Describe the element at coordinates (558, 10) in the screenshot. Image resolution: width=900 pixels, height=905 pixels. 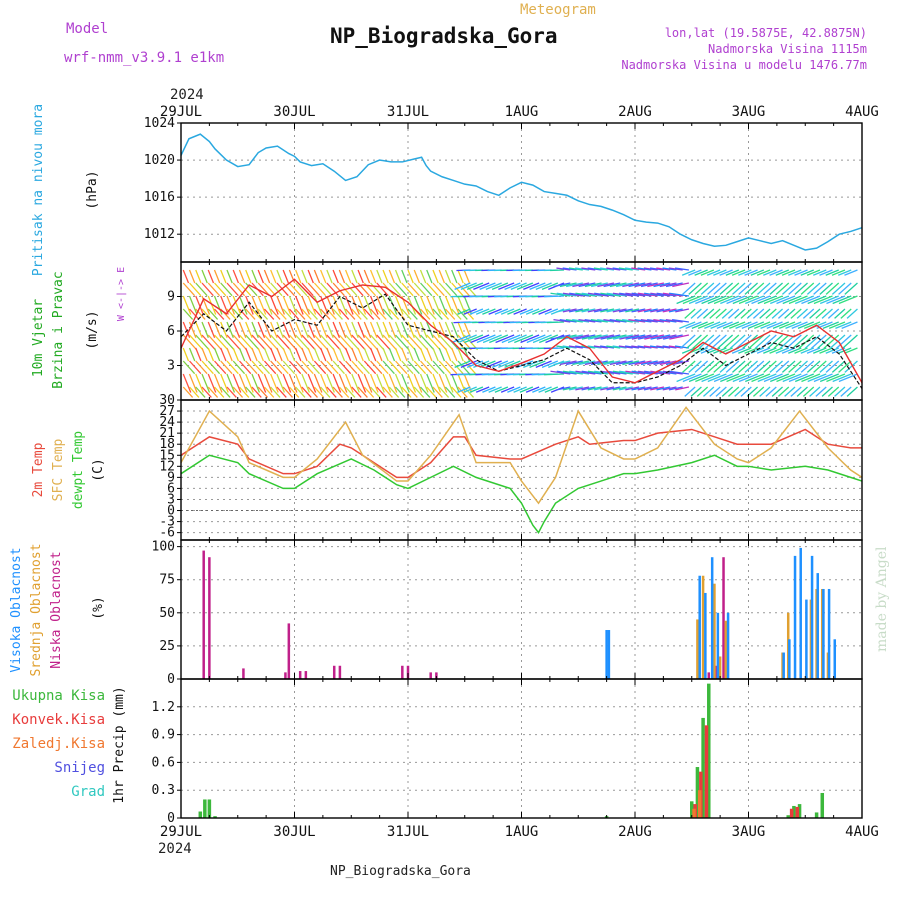
I see `chart-subtitle: Meteogram` at that location.